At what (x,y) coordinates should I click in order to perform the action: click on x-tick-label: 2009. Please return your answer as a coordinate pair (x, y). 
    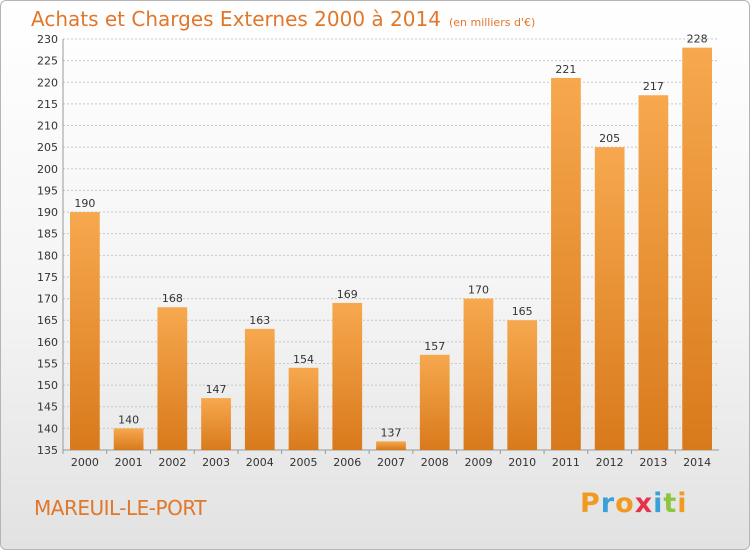
    Looking at the image, I should click on (478, 462).